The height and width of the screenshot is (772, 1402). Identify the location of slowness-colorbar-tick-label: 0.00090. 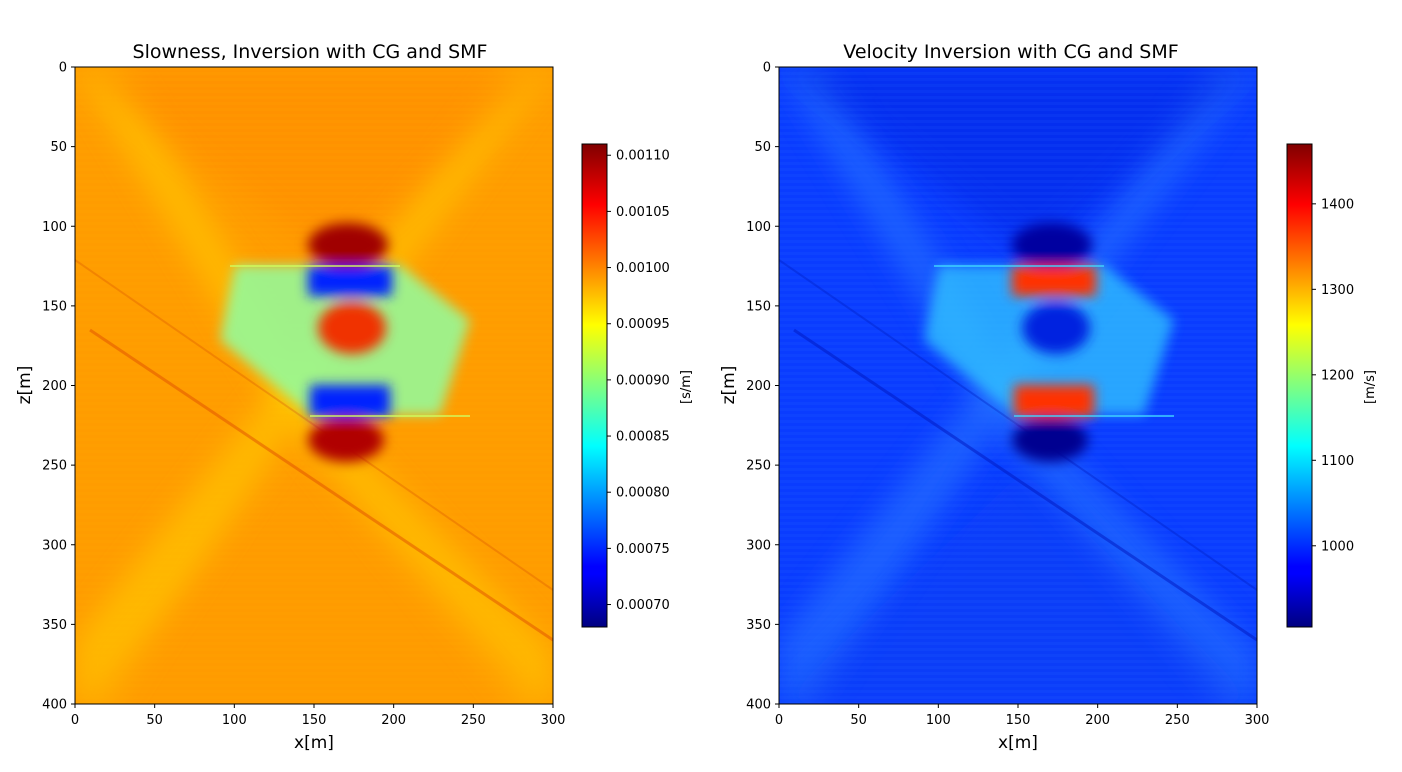
(643, 380).